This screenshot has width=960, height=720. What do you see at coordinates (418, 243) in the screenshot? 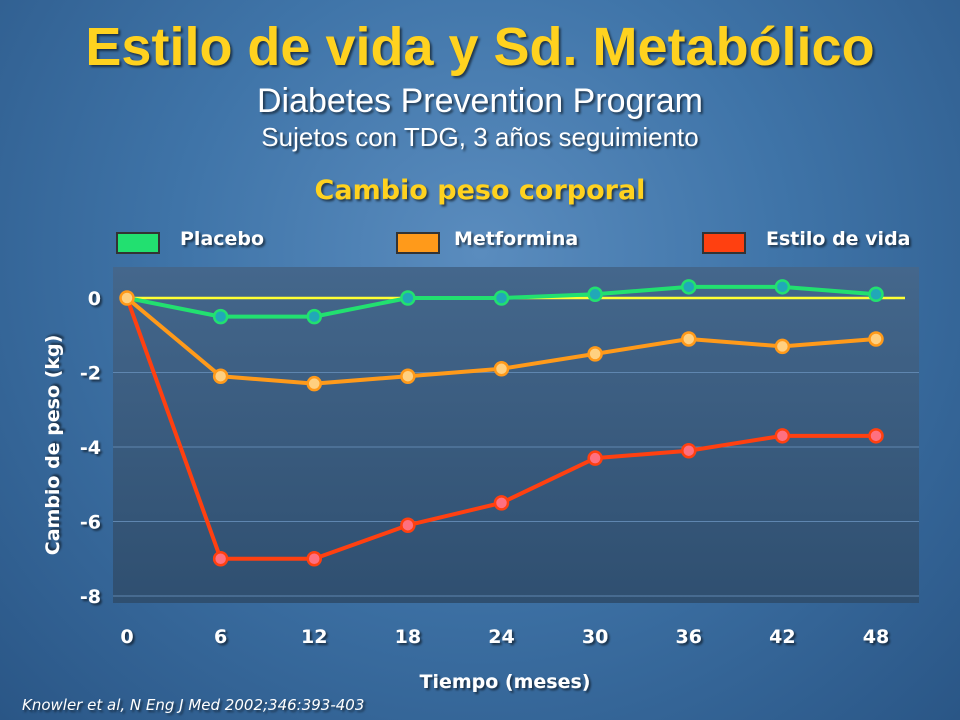
I see `legend-swatch-metformina` at bounding box center [418, 243].